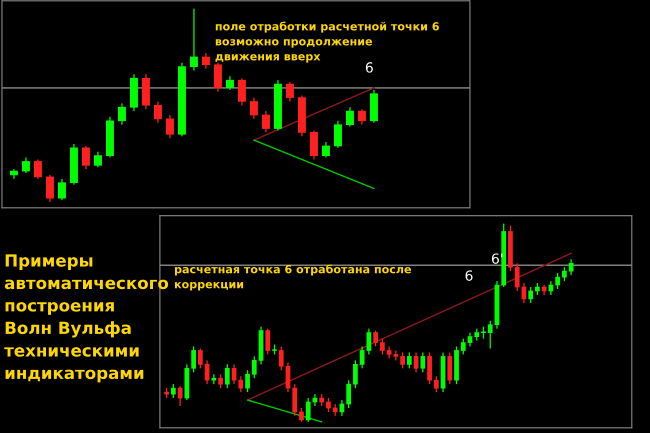  What do you see at coordinates (293, 277) in the screenshot?
I see `annotation: расчетная точка 6 отработана после коррекции` at bounding box center [293, 277].